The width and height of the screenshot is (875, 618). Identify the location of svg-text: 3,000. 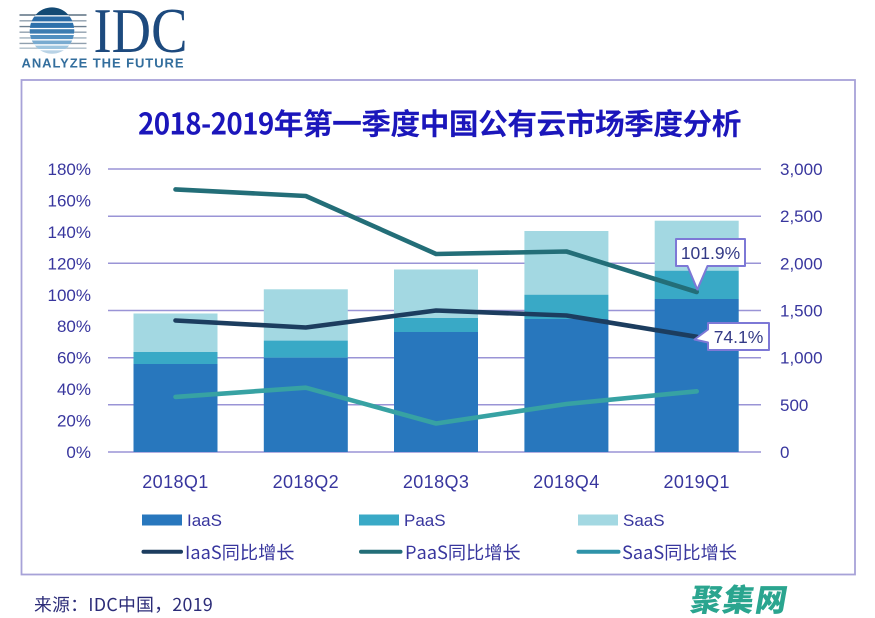
(801, 169).